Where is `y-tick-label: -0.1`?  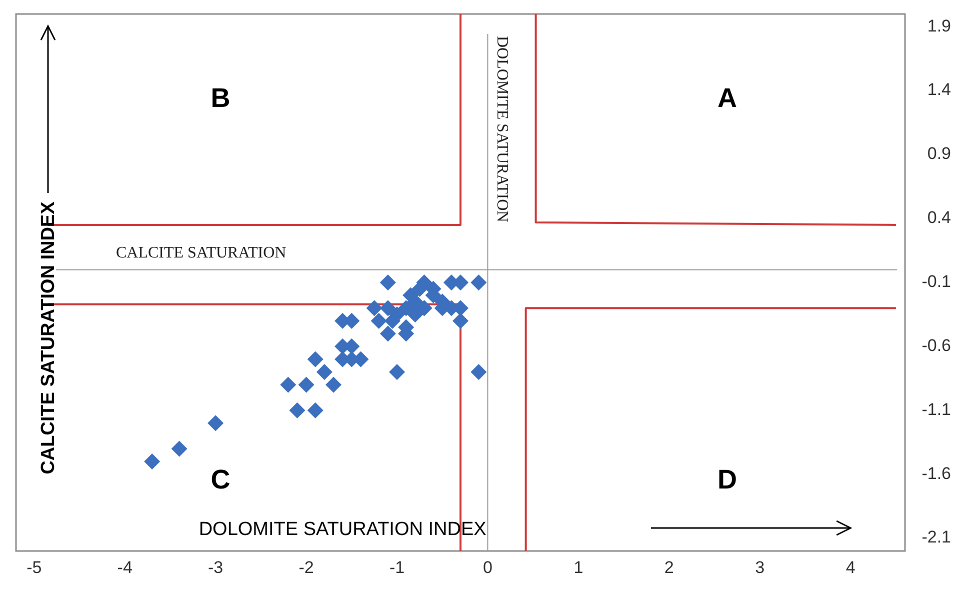 y-tick-label: -0.1 is located at coordinates (936, 281).